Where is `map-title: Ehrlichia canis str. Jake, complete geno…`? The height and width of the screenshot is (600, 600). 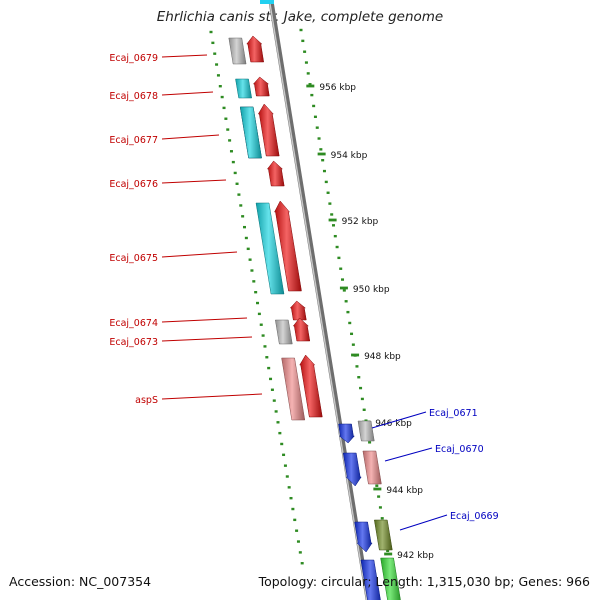
map-title: Ehrlichia canis str. Jake, complete geno… is located at coordinates (300, 17).